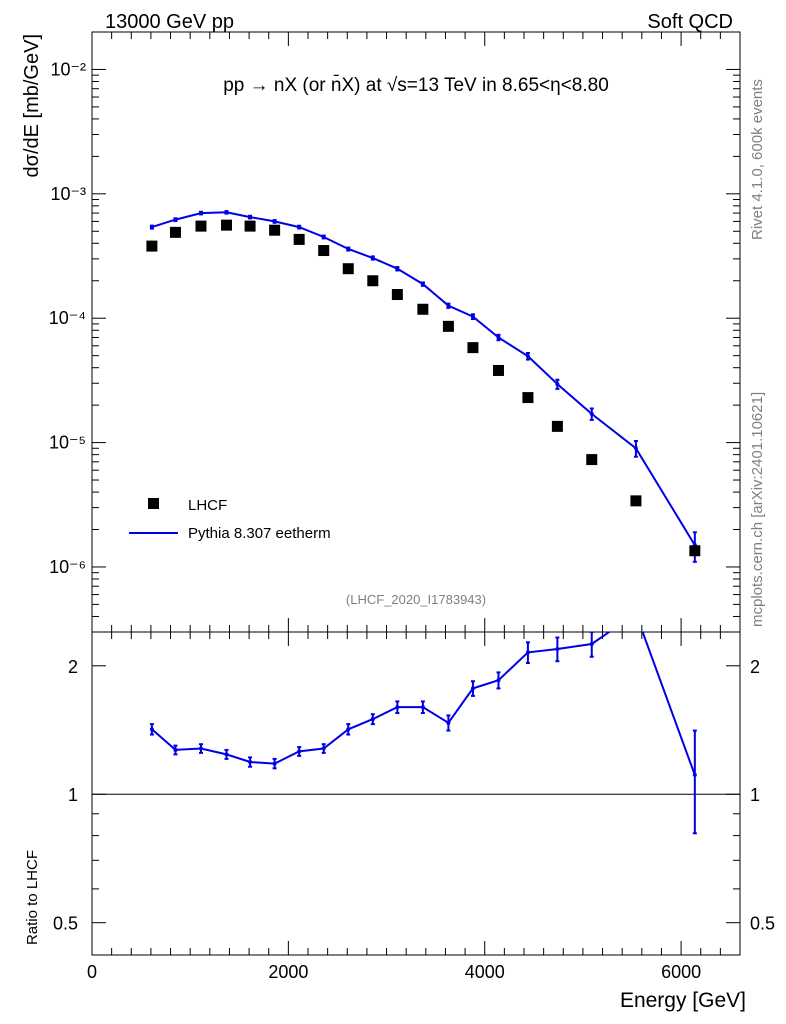 Image resolution: width=786 pixels, height=1024 pixels. Describe the element at coordinates (32, 106) in the screenshot. I see `y-axis-title: dσ/dE [mb/GeV]` at that location.